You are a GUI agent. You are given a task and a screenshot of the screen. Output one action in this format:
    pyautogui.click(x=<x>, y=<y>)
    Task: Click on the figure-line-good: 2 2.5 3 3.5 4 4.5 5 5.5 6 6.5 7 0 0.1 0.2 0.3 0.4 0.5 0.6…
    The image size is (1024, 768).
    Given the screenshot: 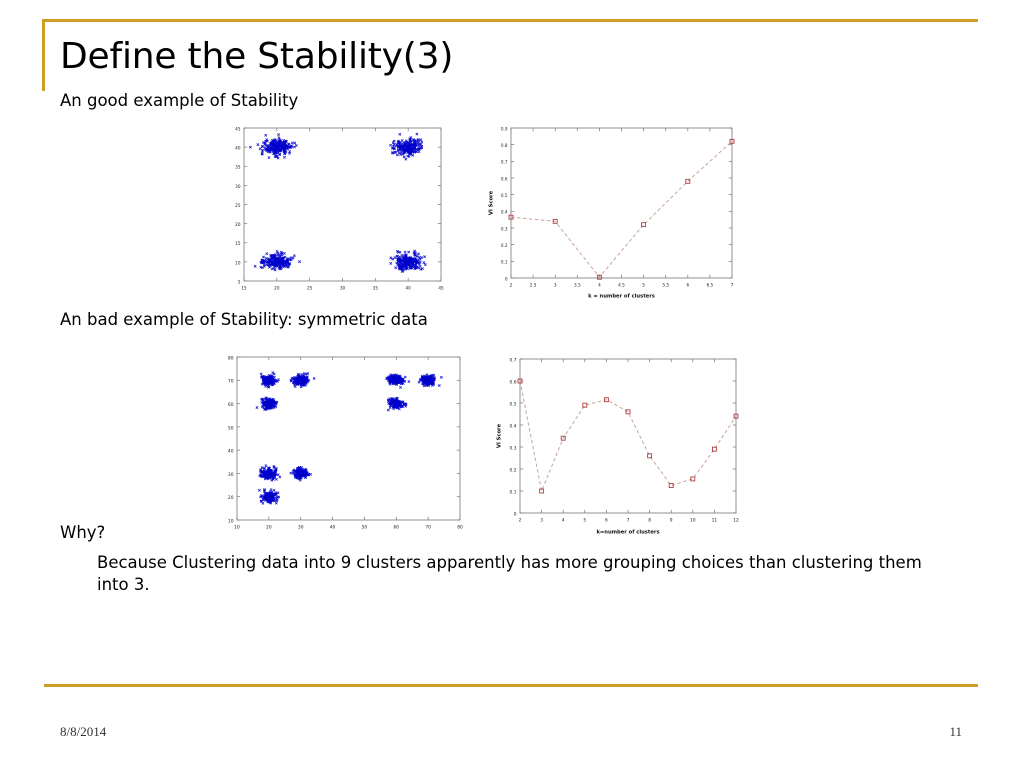 What is the action you would take?
    pyautogui.click(x=612, y=210)
    